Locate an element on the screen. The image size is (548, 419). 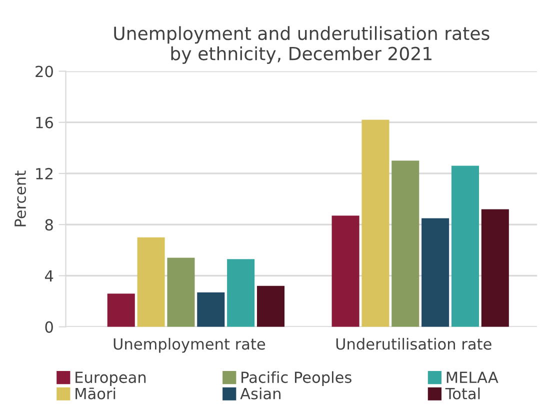
x-tick-label: Unemployment rate is located at coordinates (190, 345).